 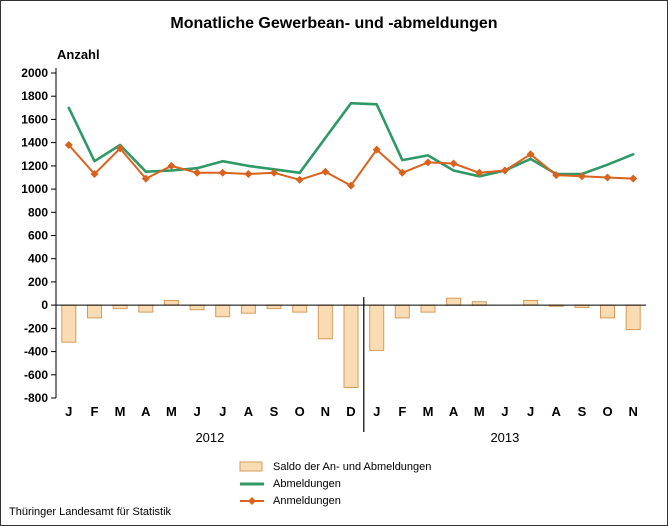 What do you see at coordinates (251, 466) in the screenshot?
I see `saldo-bar-swatch-icon` at bounding box center [251, 466].